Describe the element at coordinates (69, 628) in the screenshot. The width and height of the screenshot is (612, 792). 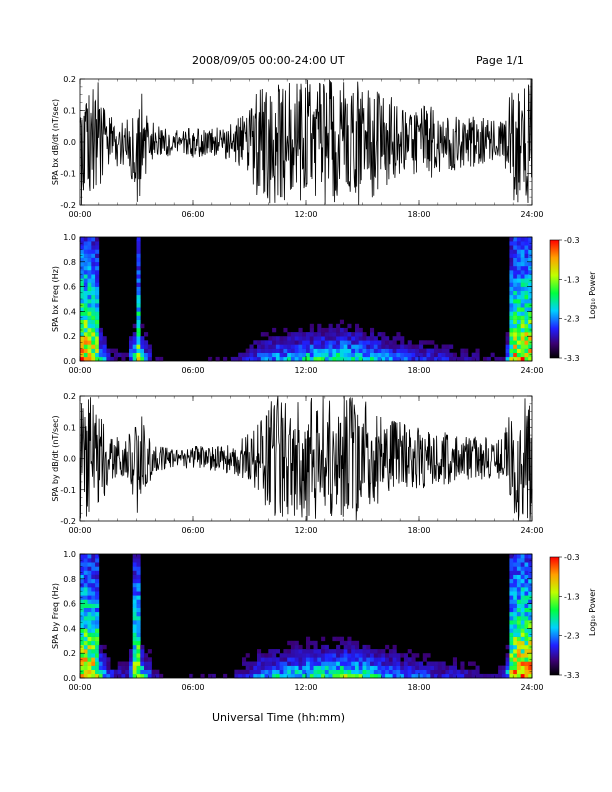
I see `y-tick-label: 0.4` at that location.